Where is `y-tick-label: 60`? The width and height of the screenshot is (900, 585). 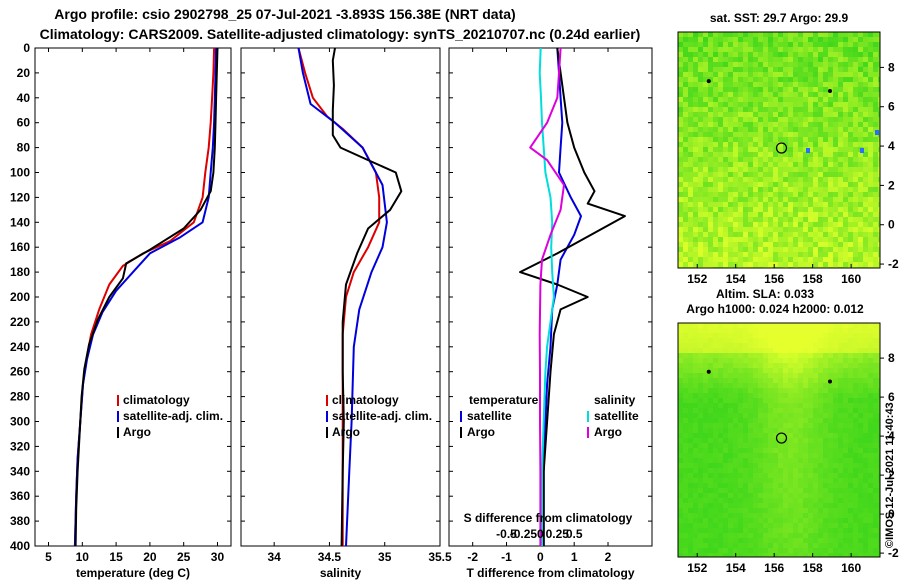
y-tick-label: 60 is located at coordinates (24, 123).